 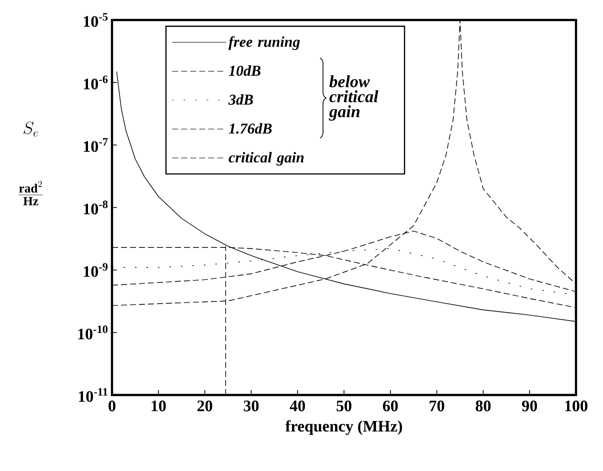 What do you see at coordinates (343, 427) in the screenshot?
I see `x-axis-title: frequency (MHz)` at bounding box center [343, 427].